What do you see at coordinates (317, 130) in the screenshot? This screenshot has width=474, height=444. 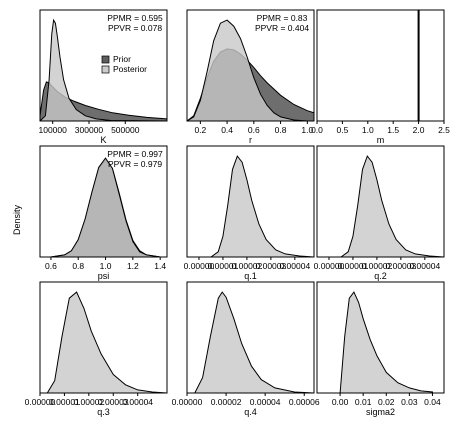 I see `x-tick-label: 0.0` at bounding box center [317, 130].